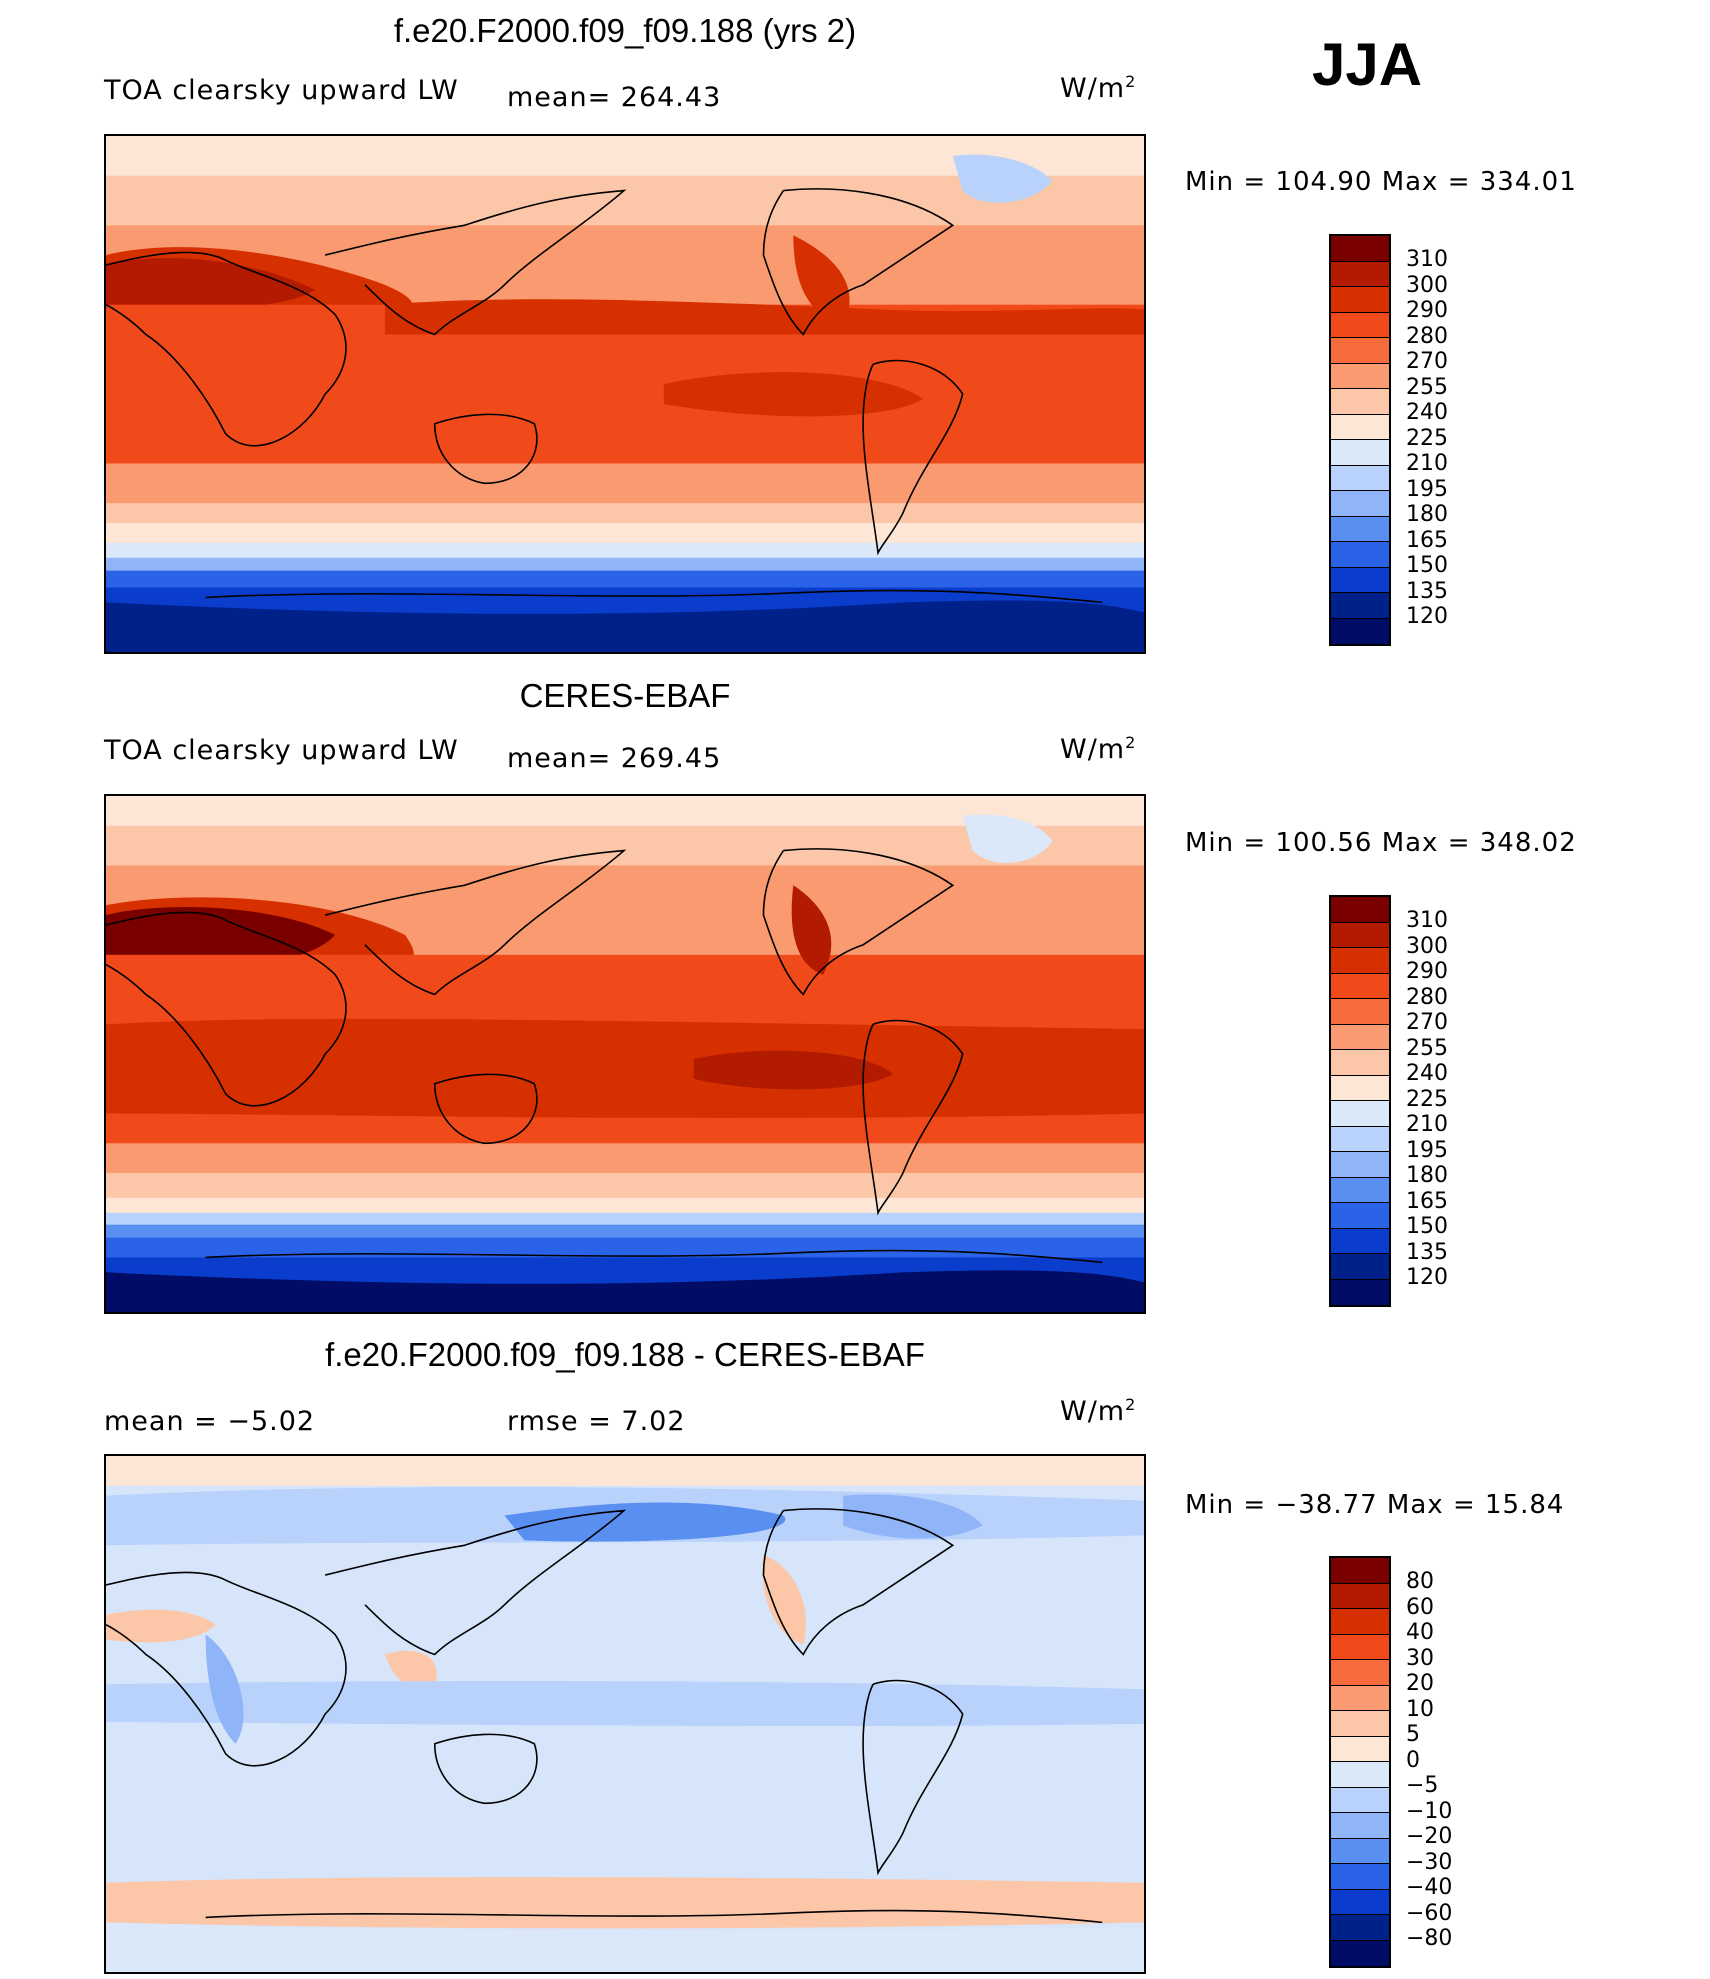 The height and width of the screenshot is (1979, 1710). Describe the element at coordinates (1429, 1913) in the screenshot. I see `colorbar-tick-label: −60` at that location.